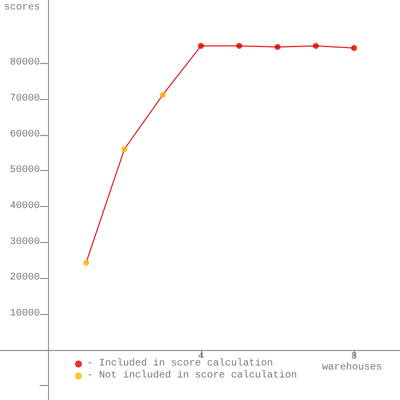 The height and width of the screenshot is (400, 400). Describe the element at coordinates (25, 134) in the screenshot. I see `y-tick-label: 60000` at that location.